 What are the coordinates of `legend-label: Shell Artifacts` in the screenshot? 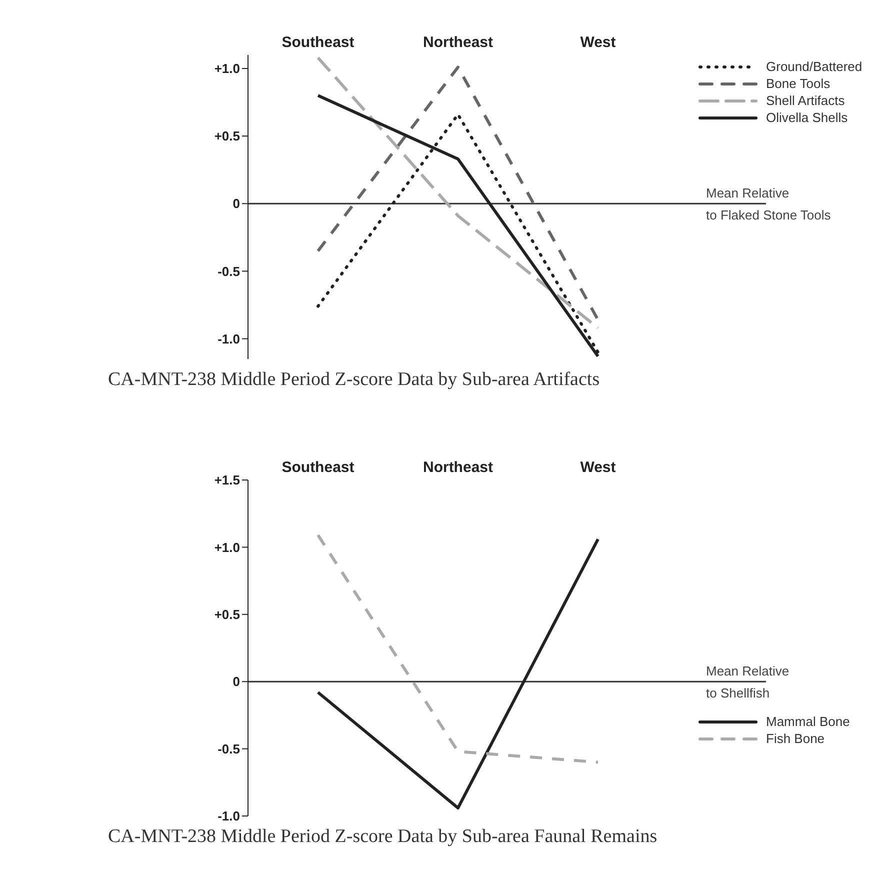 It's located at (805, 100).